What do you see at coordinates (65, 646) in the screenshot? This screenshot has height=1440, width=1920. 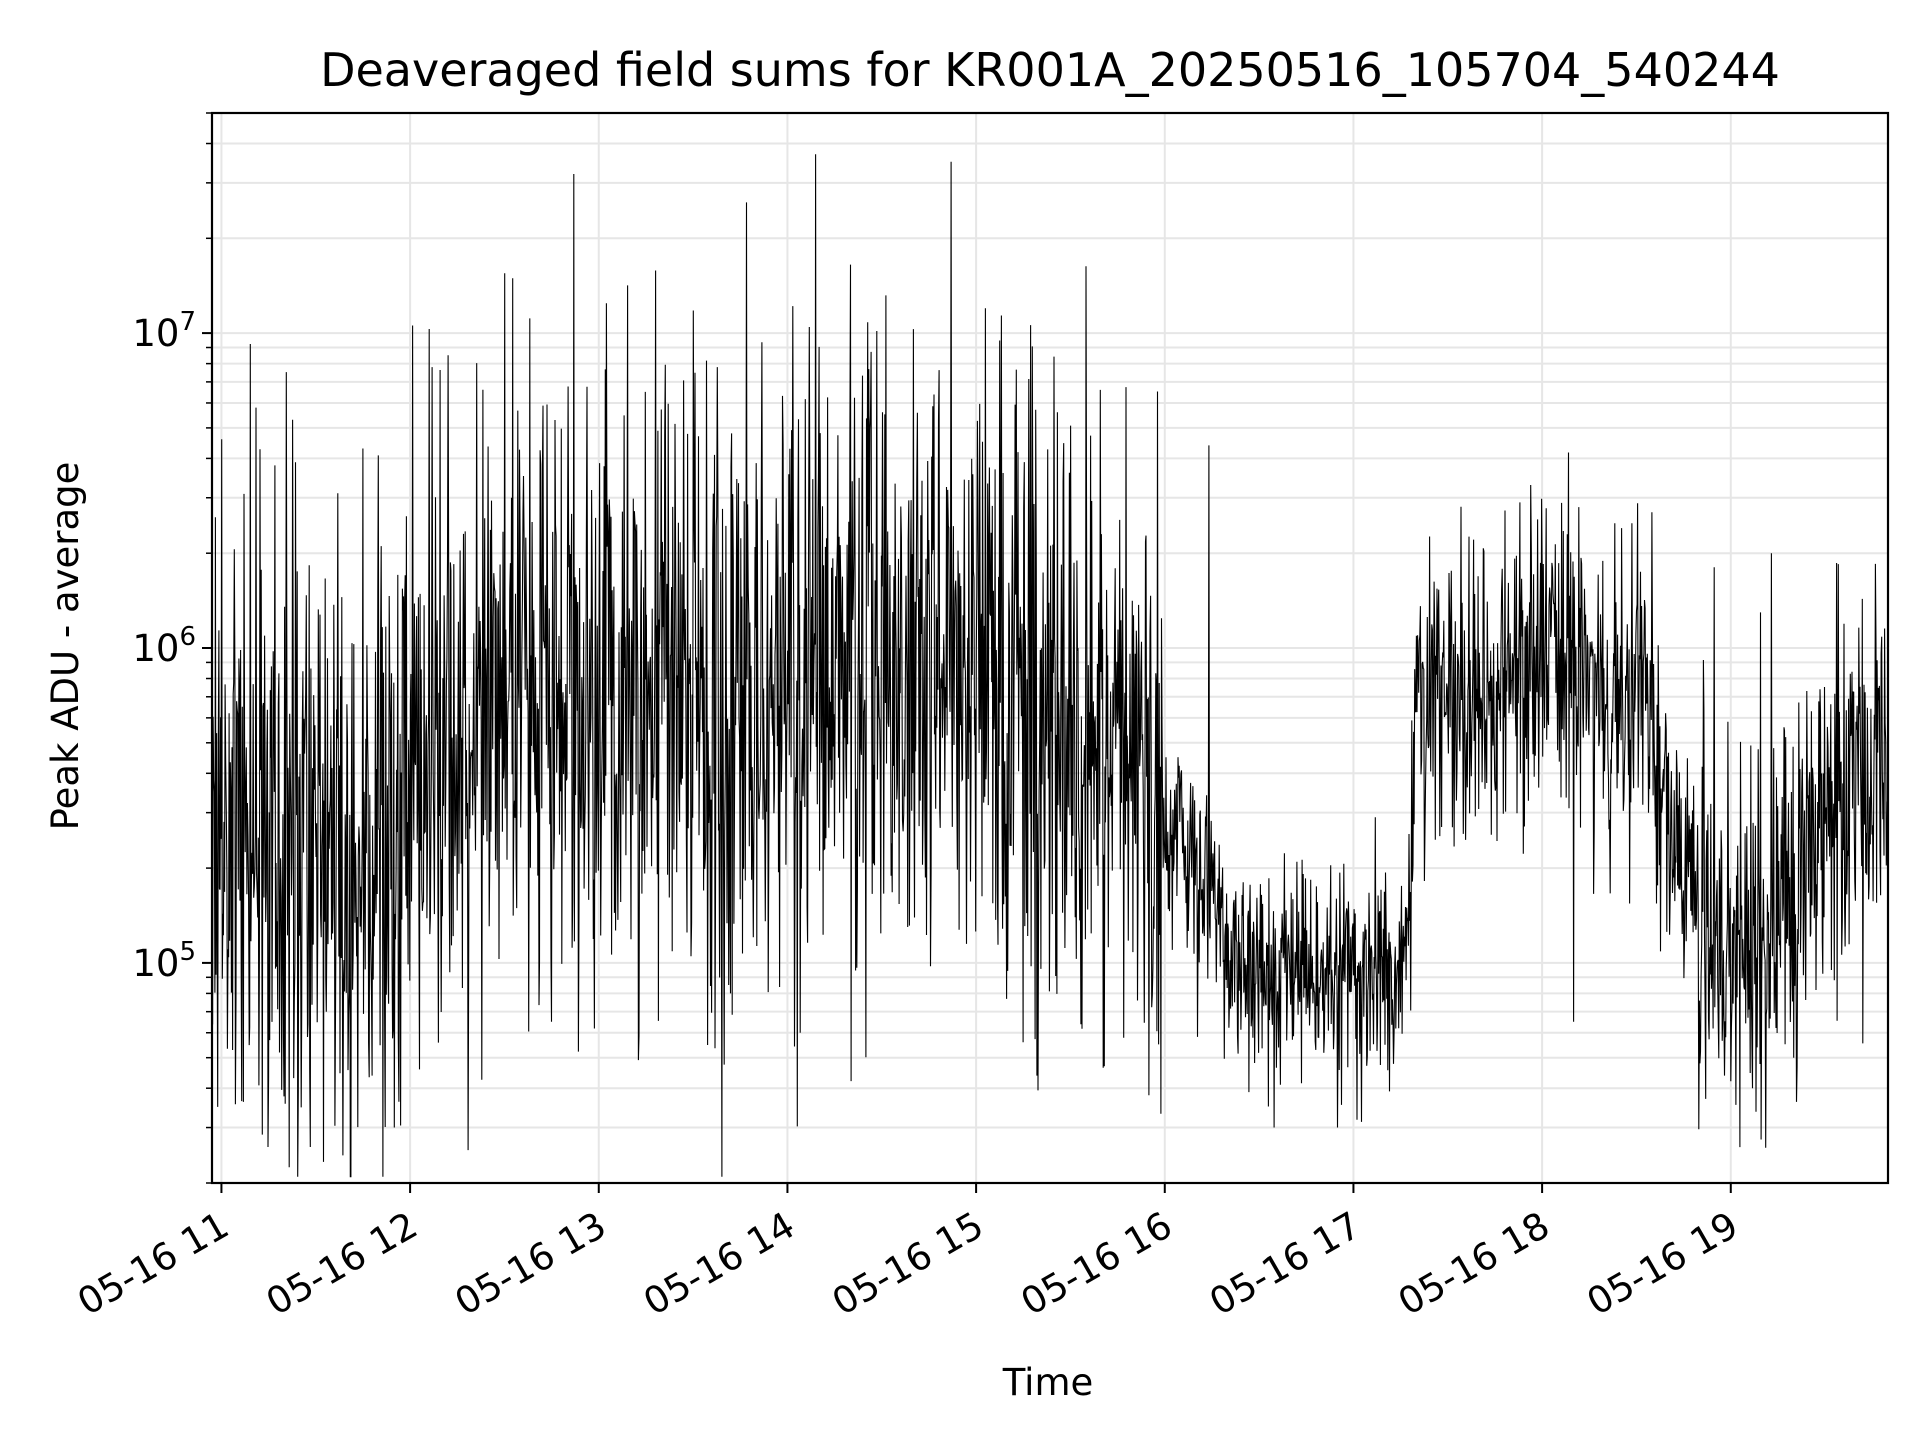 I see `y-axis-label: Peak ADU - average` at bounding box center [65, 646].